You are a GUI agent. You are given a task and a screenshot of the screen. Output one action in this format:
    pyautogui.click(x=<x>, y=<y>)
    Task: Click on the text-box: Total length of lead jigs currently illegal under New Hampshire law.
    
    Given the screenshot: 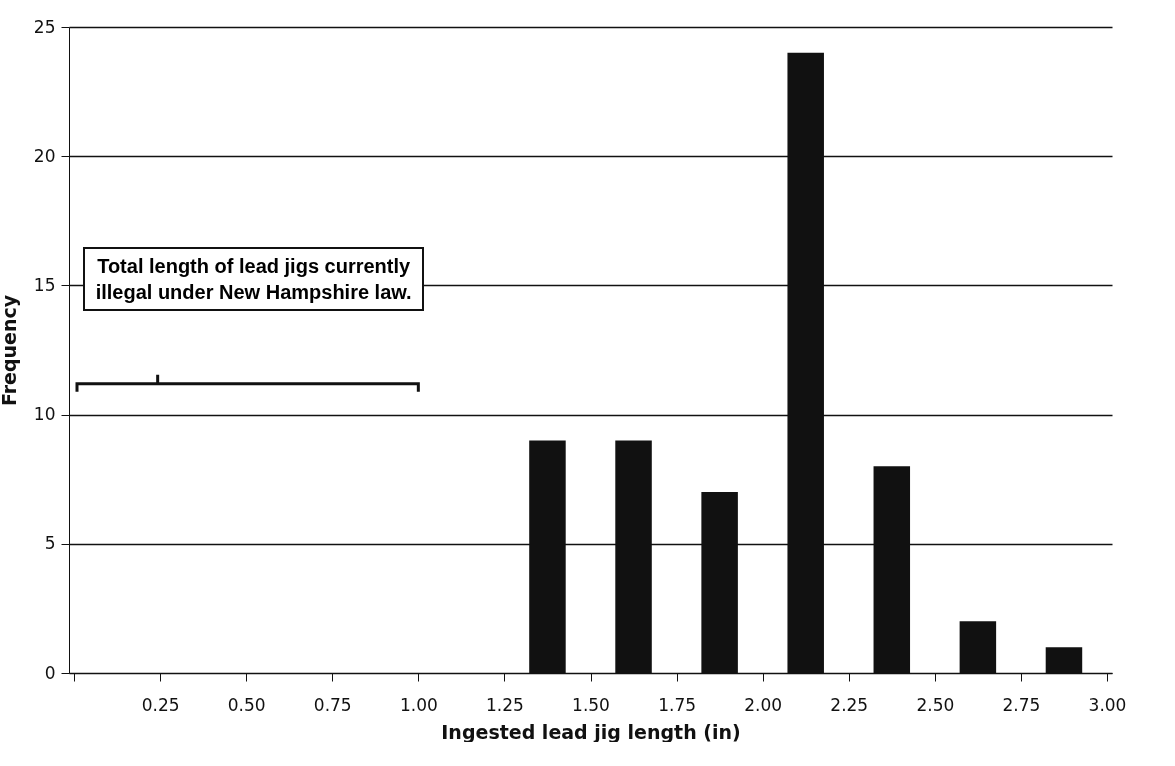 What is the action you would take?
    pyautogui.click(x=254, y=278)
    